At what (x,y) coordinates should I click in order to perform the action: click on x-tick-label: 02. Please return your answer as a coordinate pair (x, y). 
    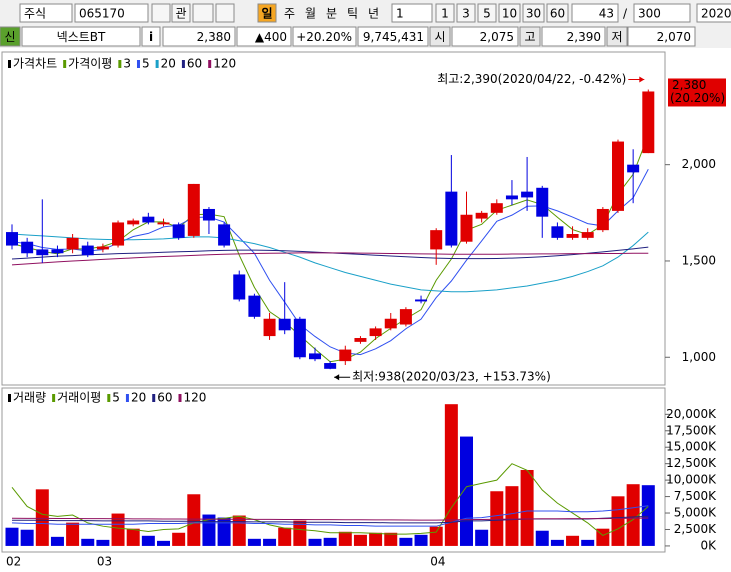
    Looking at the image, I should click on (13, 562).